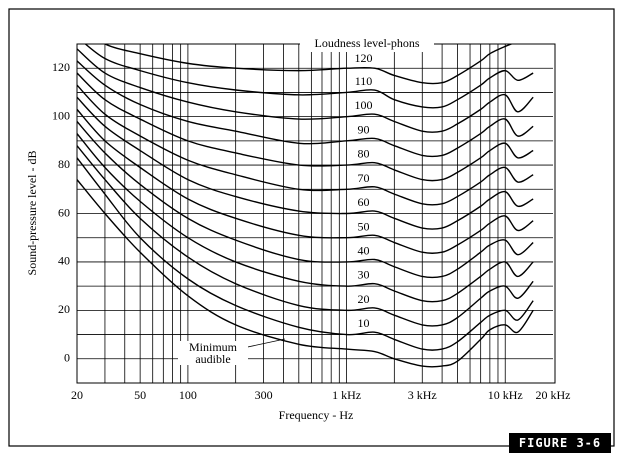 The image size is (624, 461). What do you see at coordinates (364, 299) in the screenshot?
I see `curve-label: 20` at bounding box center [364, 299].